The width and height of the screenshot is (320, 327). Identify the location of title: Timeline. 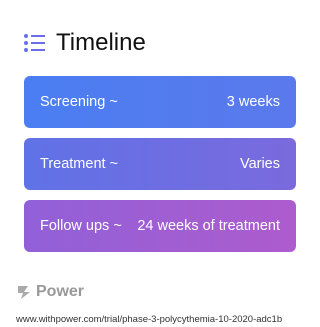
(101, 42).